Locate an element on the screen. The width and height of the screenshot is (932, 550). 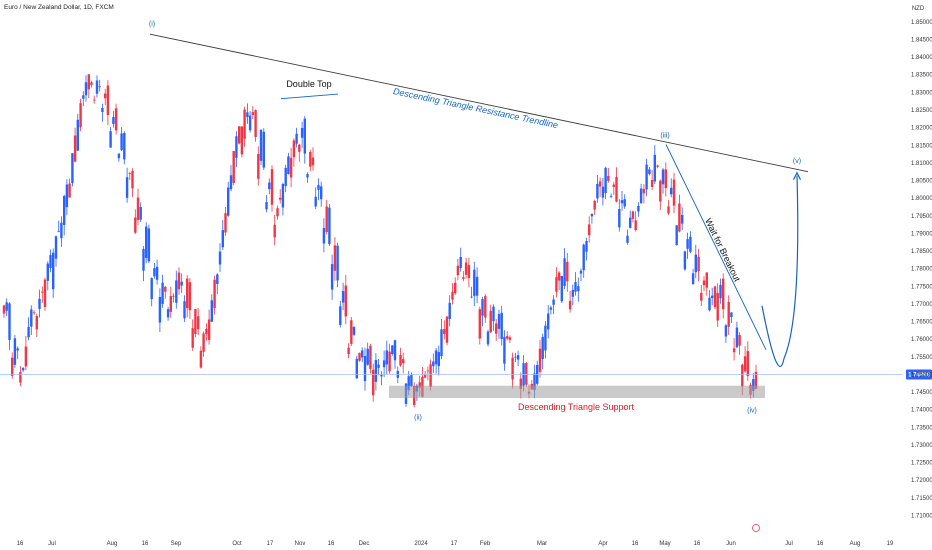
price-tick-label: 1.76500 is located at coordinates (921, 323).